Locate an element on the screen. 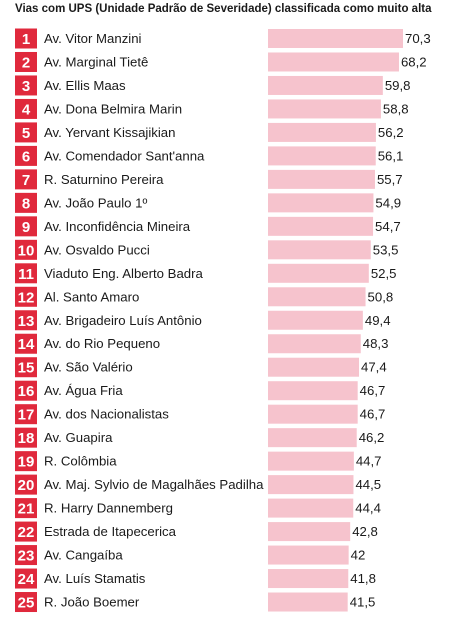  bar-row: 1 Av. Vitor Manzini 70,3 is located at coordinates (223, 38).